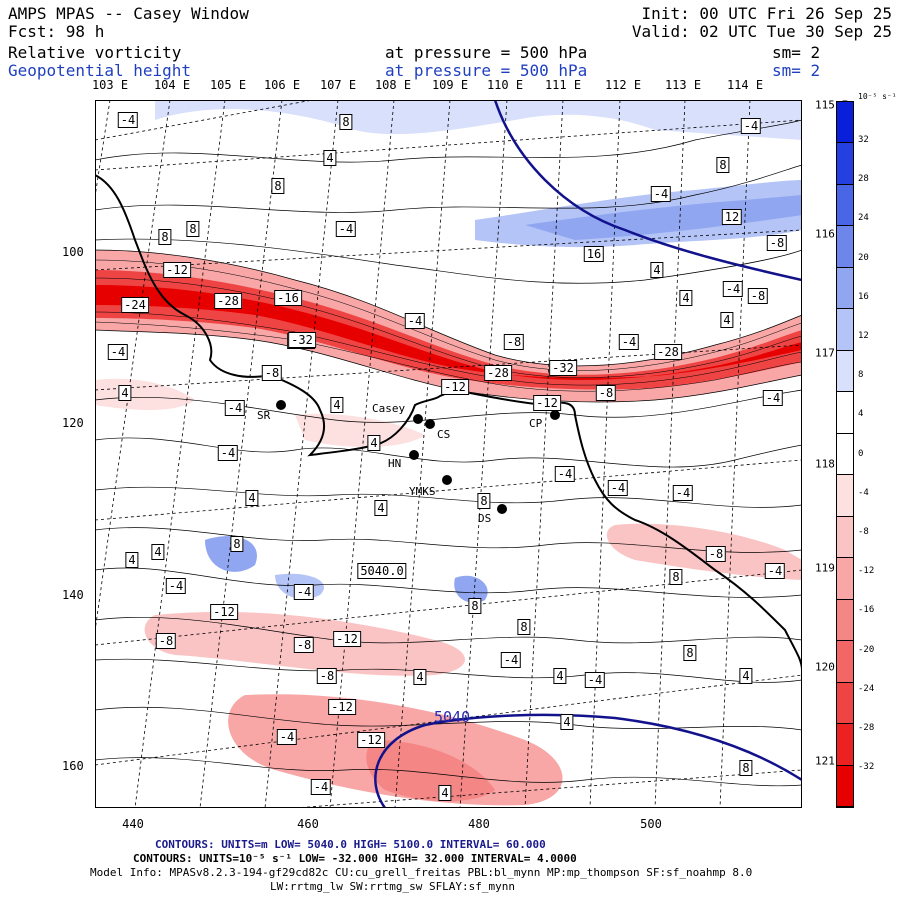 This screenshot has height=900, width=900. What do you see at coordinates (877, 96) in the screenshot?
I see `colorbar-unit: 10⁻⁵ s⁻¹` at bounding box center [877, 96].